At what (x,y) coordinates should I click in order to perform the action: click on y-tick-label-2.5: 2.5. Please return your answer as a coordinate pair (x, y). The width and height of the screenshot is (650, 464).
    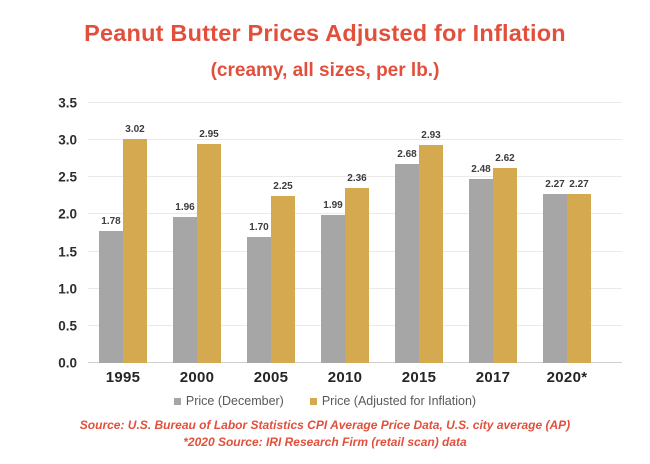
    Looking at the image, I should click on (67, 177).